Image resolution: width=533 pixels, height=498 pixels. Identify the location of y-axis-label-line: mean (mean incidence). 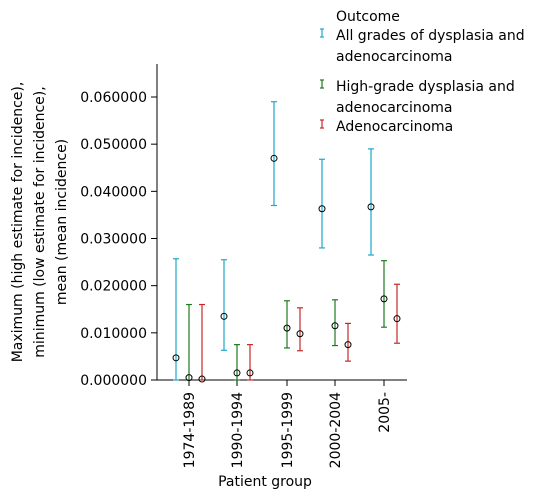
(62, 222).